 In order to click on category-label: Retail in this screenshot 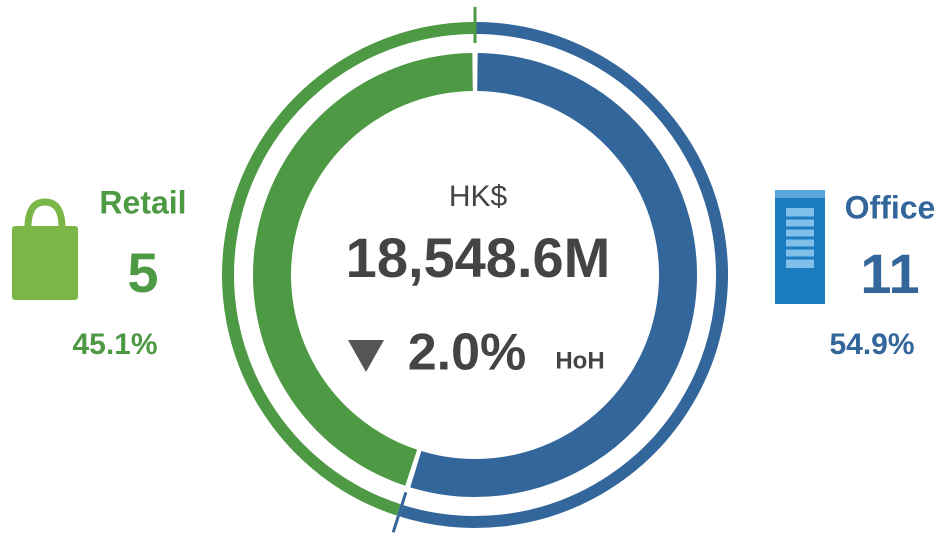, I will do `click(142, 202)`.